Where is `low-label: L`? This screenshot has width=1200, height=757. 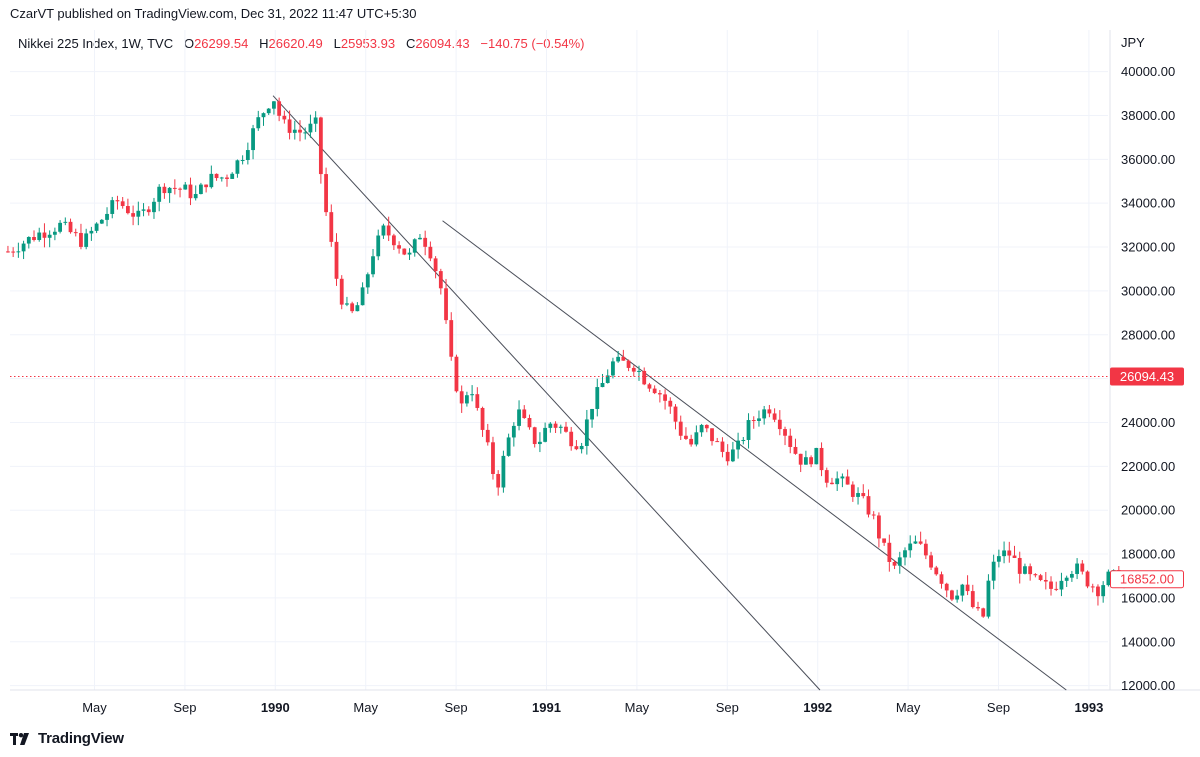
low-label: L is located at coordinates (337, 43).